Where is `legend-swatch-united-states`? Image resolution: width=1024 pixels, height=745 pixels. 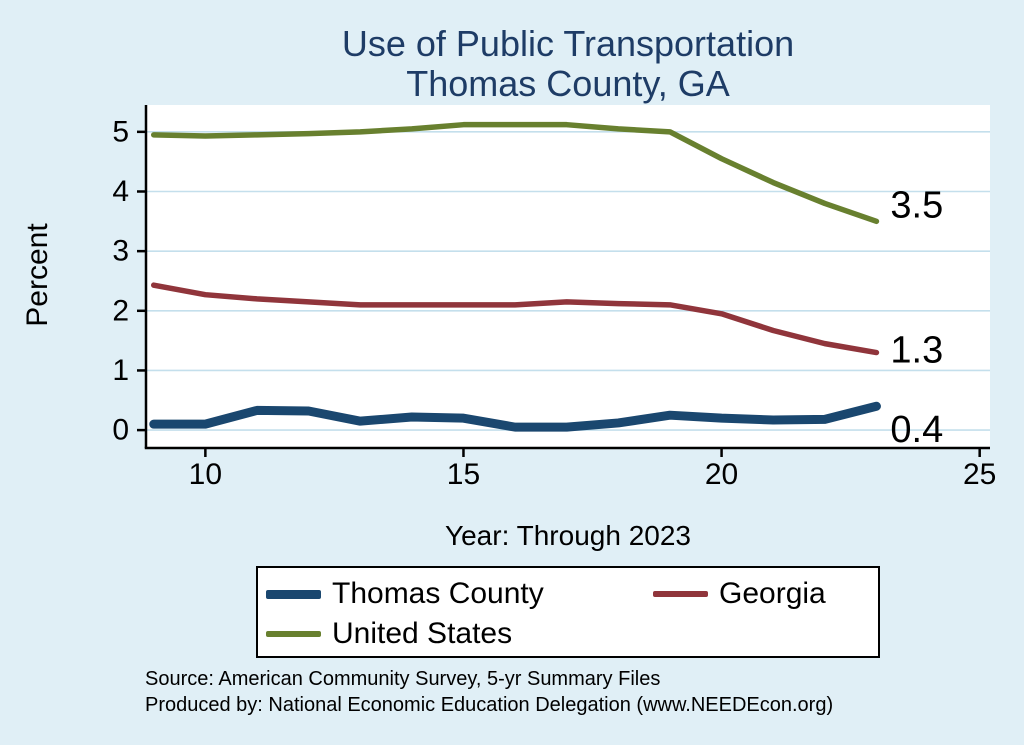
legend-swatch-united-states is located at coordinates (293, 634).